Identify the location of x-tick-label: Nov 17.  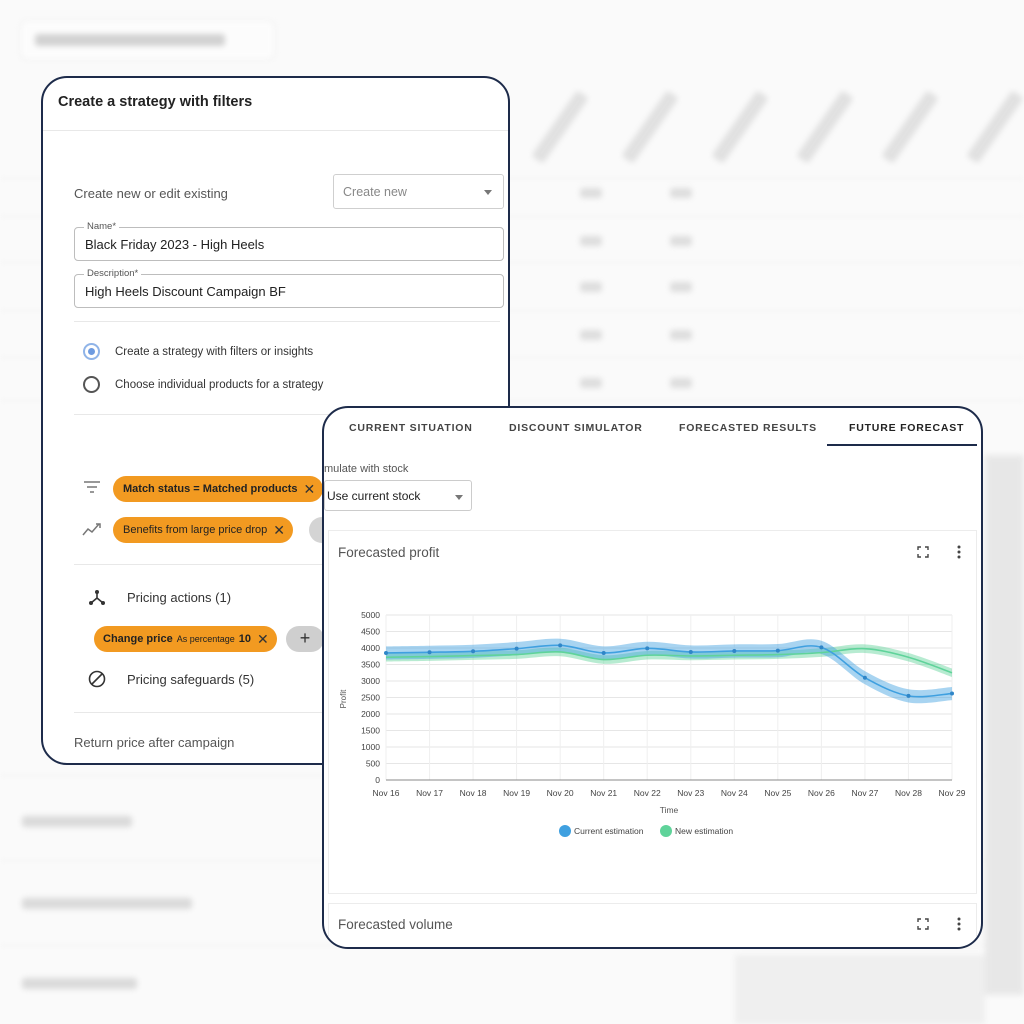
(429, 793).